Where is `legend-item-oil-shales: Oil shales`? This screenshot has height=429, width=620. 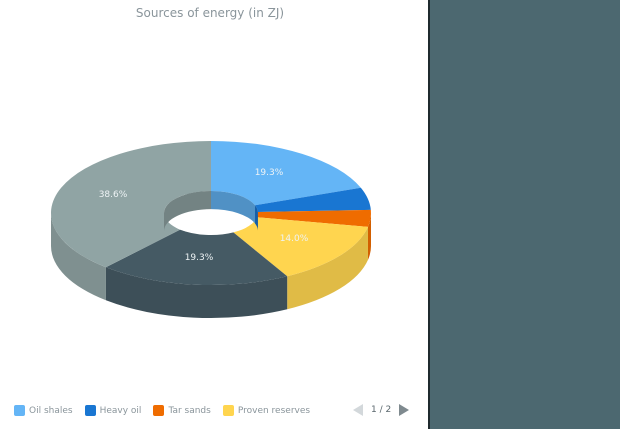 legend-item-oil-shales: Oil shales is located at coordinates (43, 410).